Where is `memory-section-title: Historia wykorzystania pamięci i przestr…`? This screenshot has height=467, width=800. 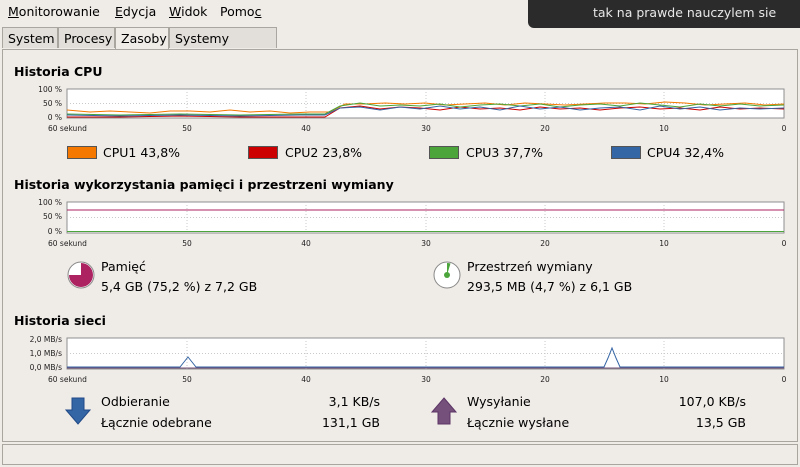
memory-section-title: Historia wykorzystania pamięci i przestr… is located at coordinates (204, 184).